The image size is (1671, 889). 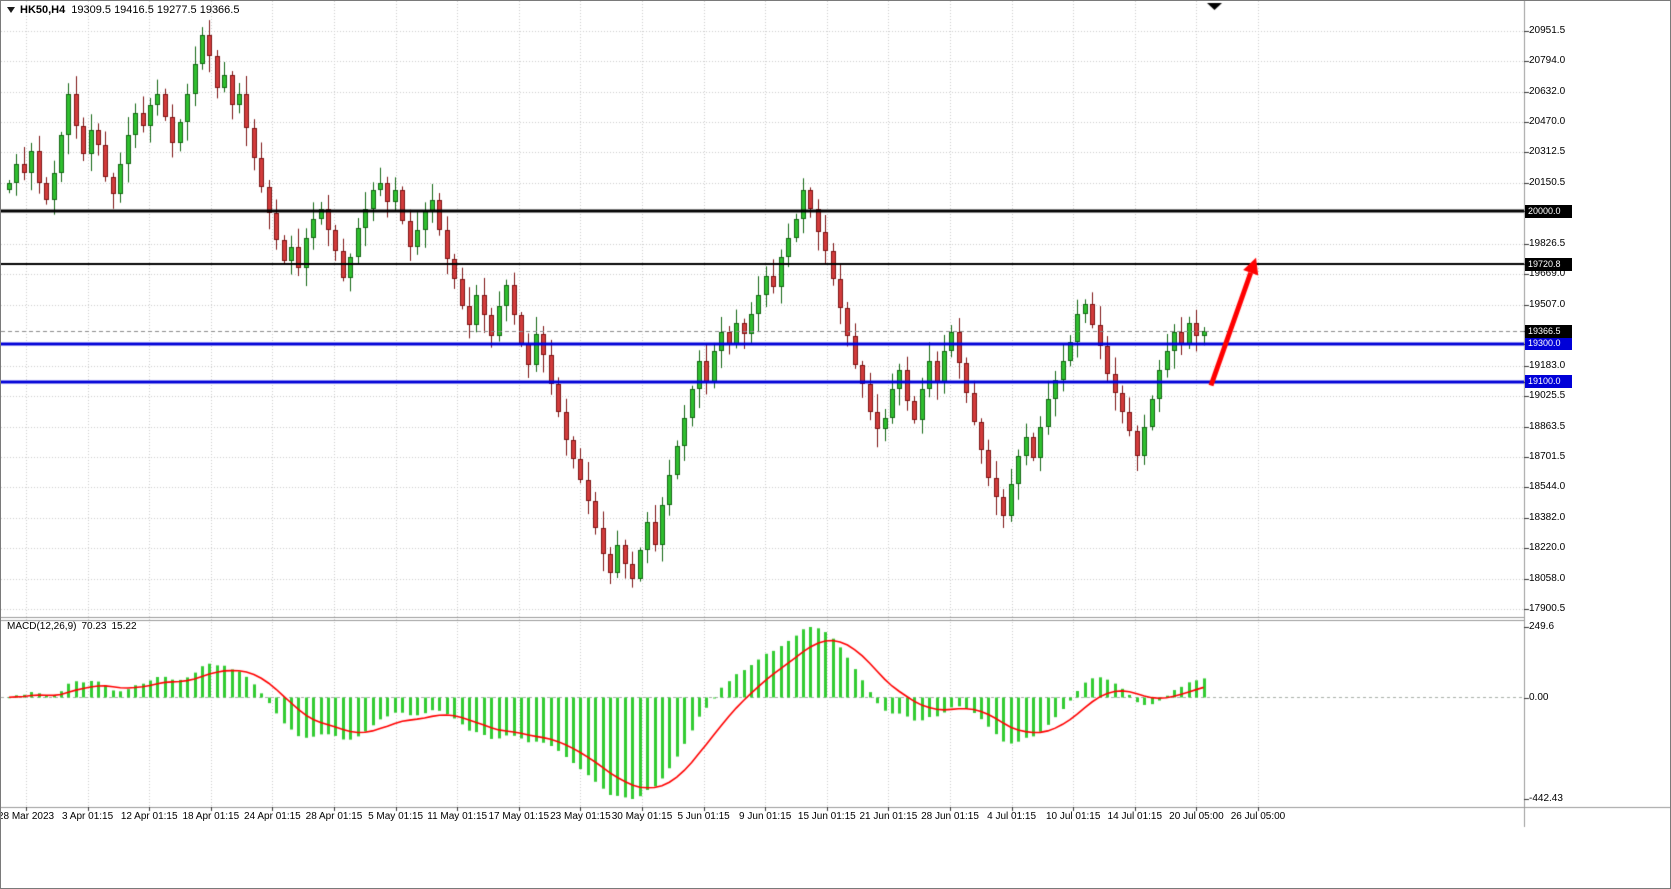 What do you see at coordinates (43, 10) in the screenshot?
I see `symbol-period-label: HK50,H4` at bounding box center [43, 10].